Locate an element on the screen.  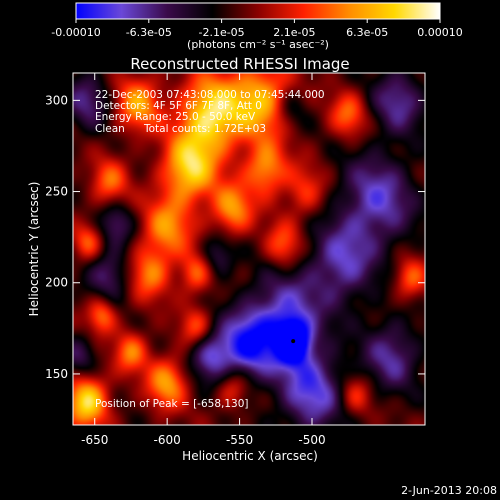
annotation-energy-range: Energy Range: 25.0 - 50.0 keV is located at coordinates (175, 117).